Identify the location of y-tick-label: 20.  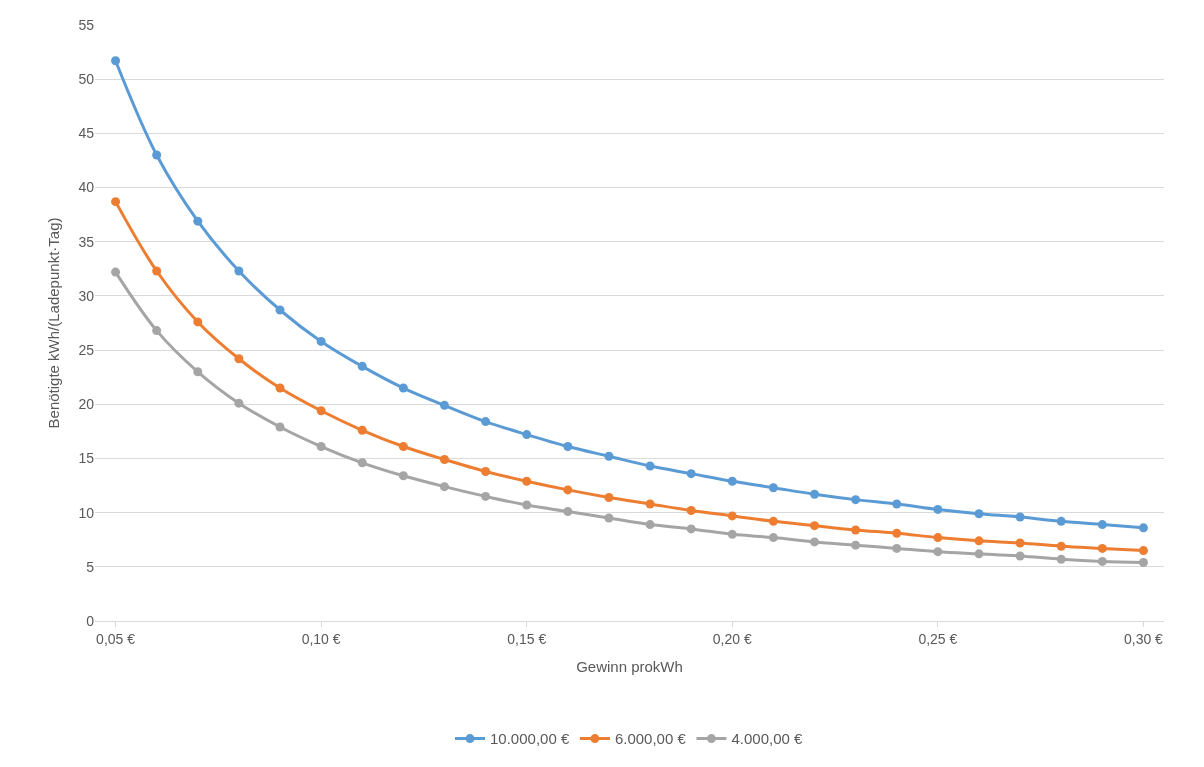
(86, 404).